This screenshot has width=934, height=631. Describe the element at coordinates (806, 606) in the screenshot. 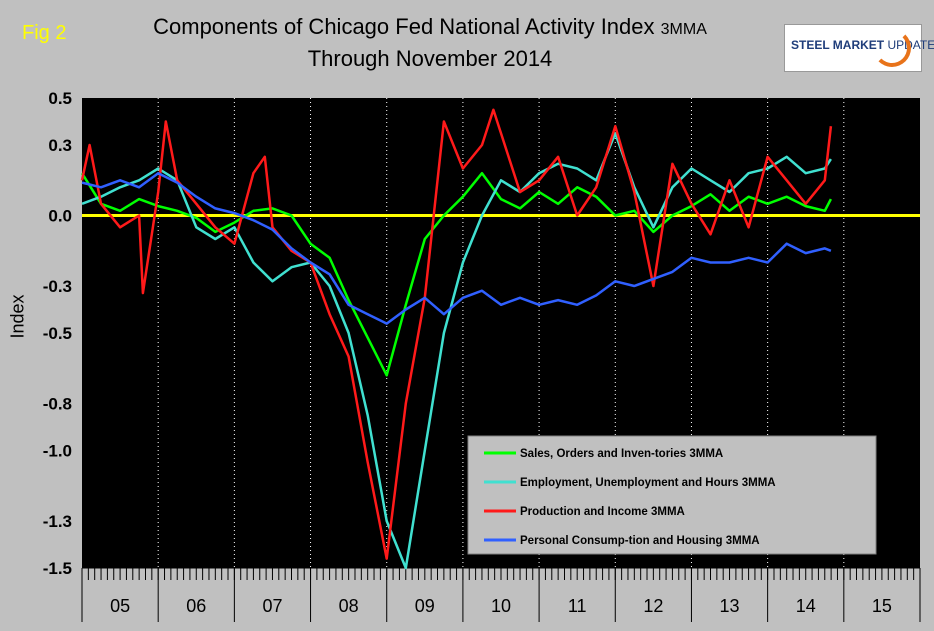

I see `x-tick-label: 14` at that location.